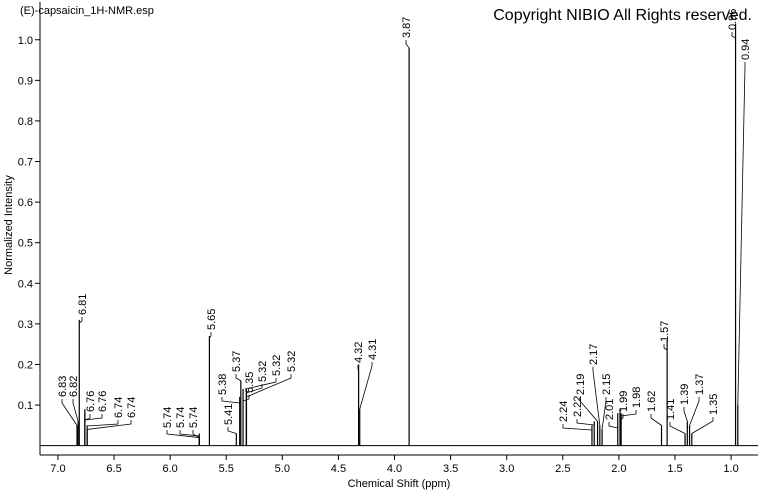 This screenshot has width=760, height=492. What do you see at coordinates (25, 325) in the screenshot?
I see `y-tick-label: 0.3` at bounding box center [25, 325].